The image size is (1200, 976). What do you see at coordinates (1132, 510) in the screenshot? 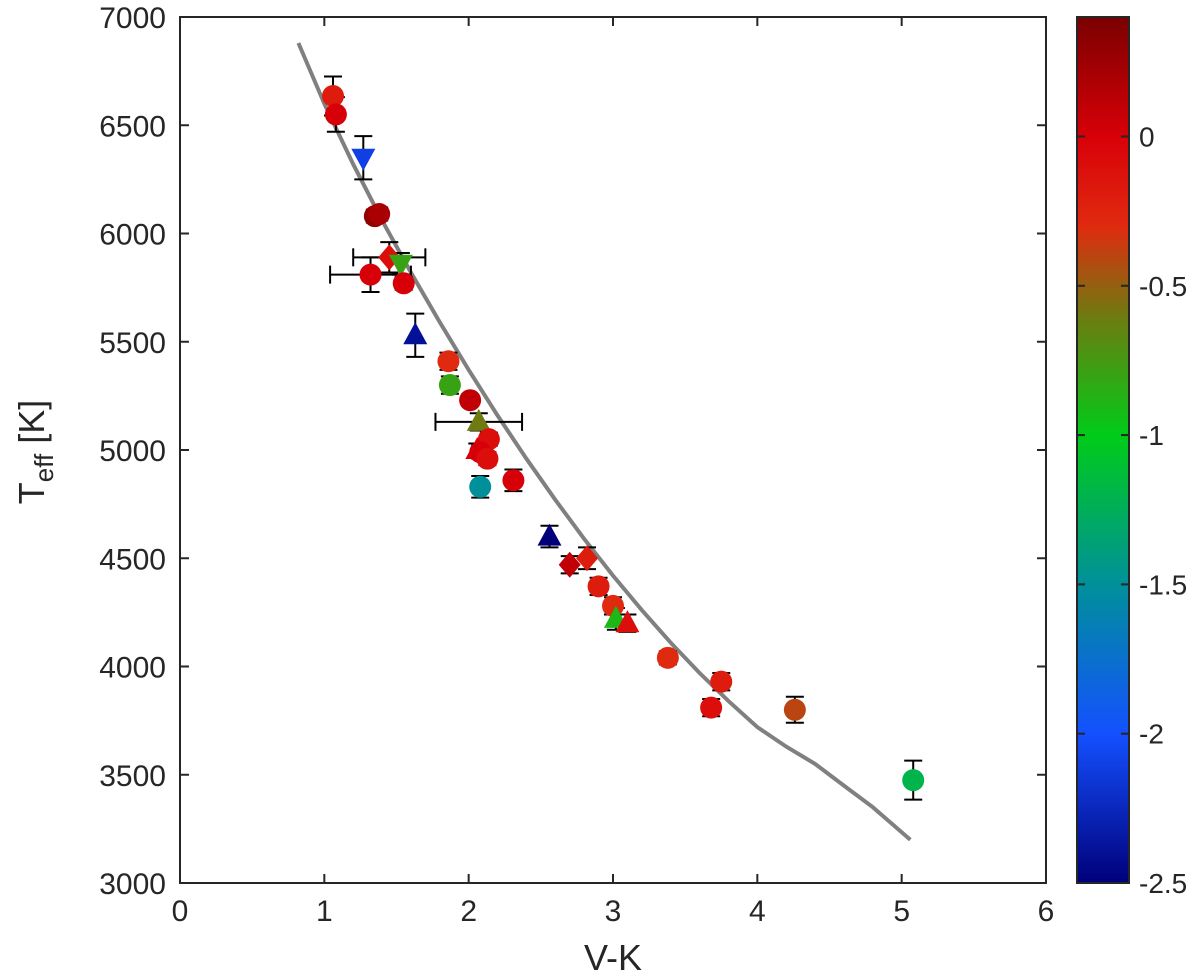
I see `colorbar-axis: 0 -0.5 -1 -1.5 -2 -2.5` at bounding box center [1132, 510].